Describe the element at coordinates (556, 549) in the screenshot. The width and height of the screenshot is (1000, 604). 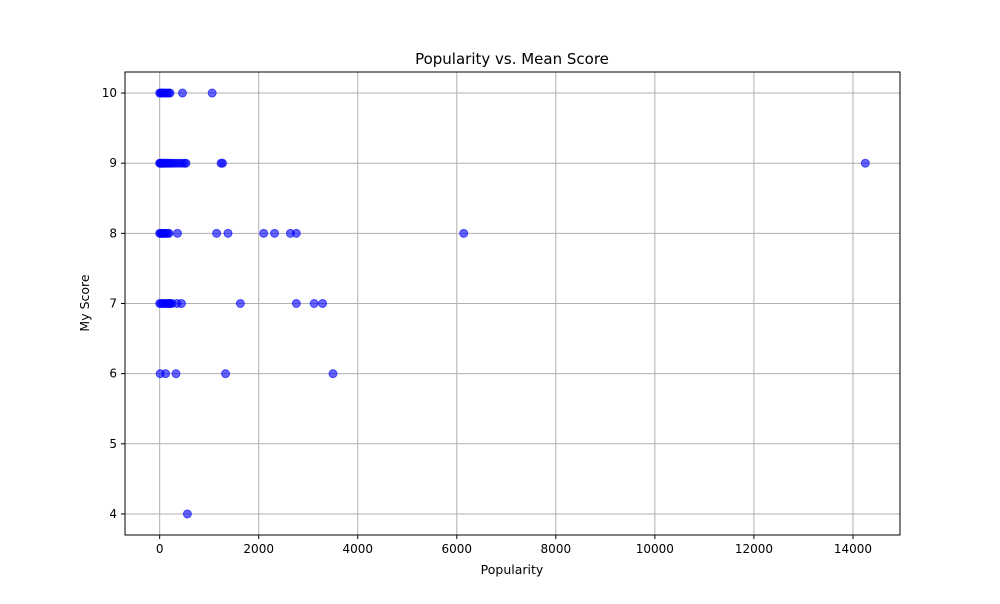
I see `x-tick-label: 8000` at that location.